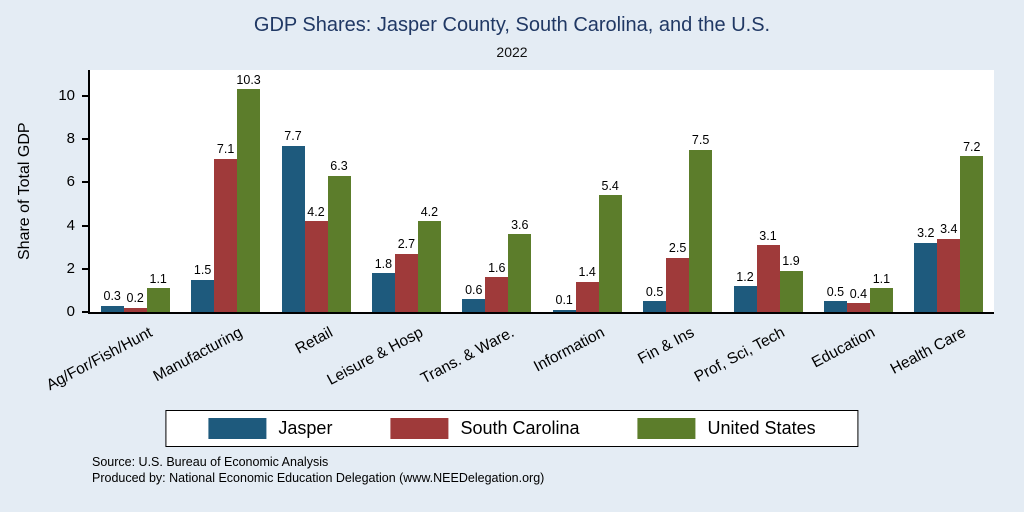 The width and height of the screenshot is (1024, 512). Describe the element at coordinates (70, 182) in the screenshot. I see `y-tick-label: 6` at that location.